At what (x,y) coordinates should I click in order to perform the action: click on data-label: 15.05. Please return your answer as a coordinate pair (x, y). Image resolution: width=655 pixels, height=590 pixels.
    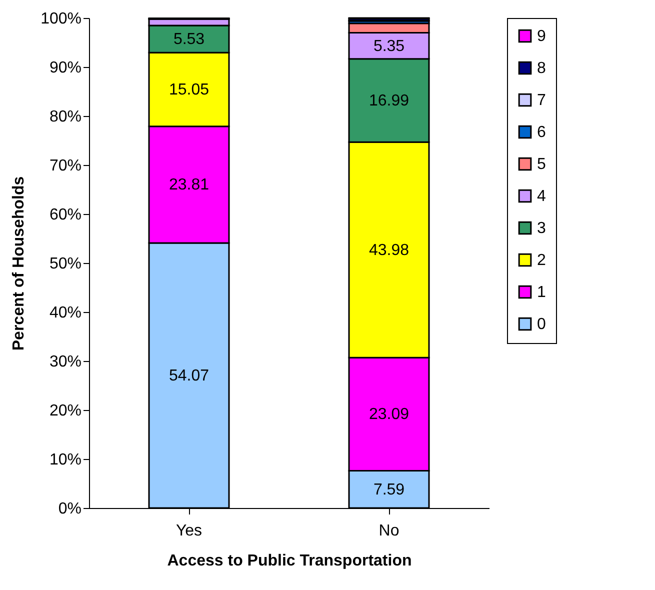
    Looking at the image, I should click on (189, 90).